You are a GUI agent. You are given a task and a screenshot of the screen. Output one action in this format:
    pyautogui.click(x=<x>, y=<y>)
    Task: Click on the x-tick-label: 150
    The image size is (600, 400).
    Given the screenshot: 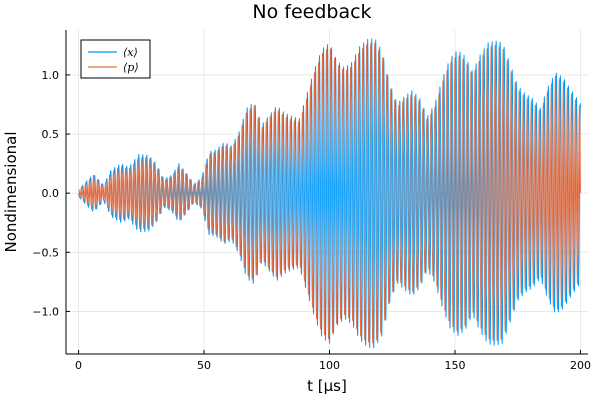 What is the action you would take?
    pyautogui.click(x=454, y=365)
    